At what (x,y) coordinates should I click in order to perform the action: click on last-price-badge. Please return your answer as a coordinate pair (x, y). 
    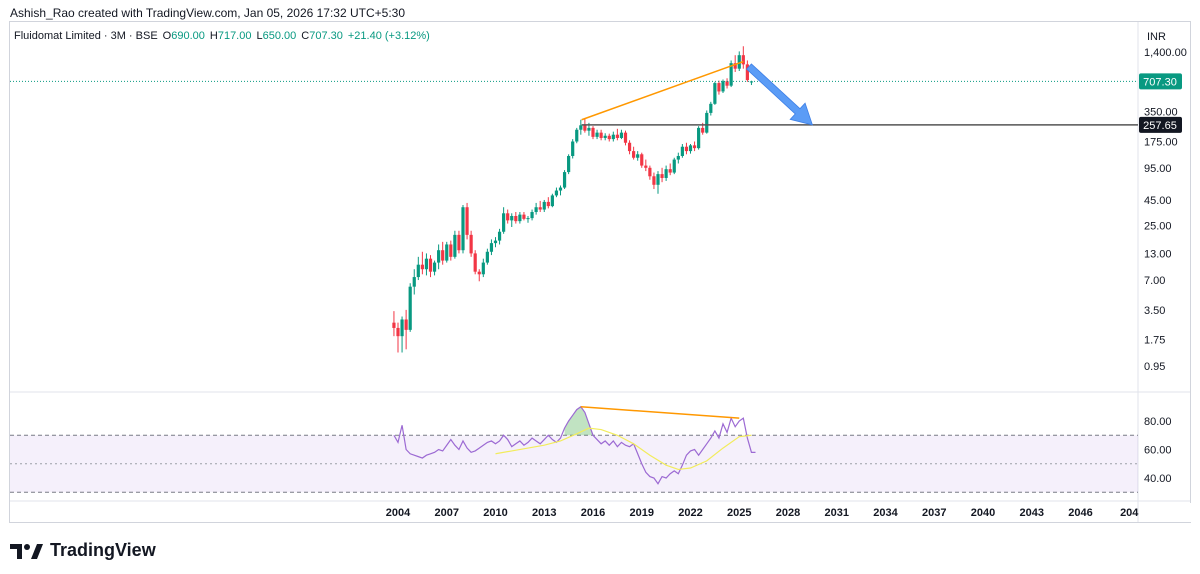
    Looking at the image, I should click on (1160, 81).